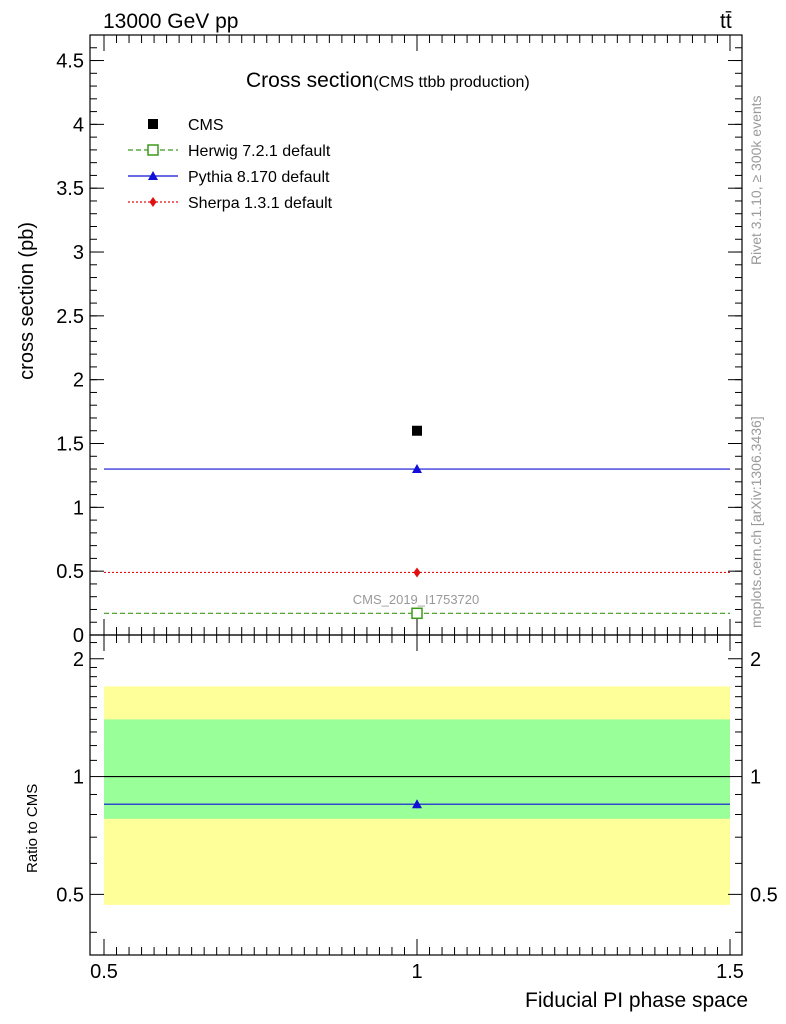 This screenshot has width=786, height=1024. What do you see at coordinates (78, 253) in the screenshot?
I see `main-y-tick-label: 3` at bounding box center [78, 253].